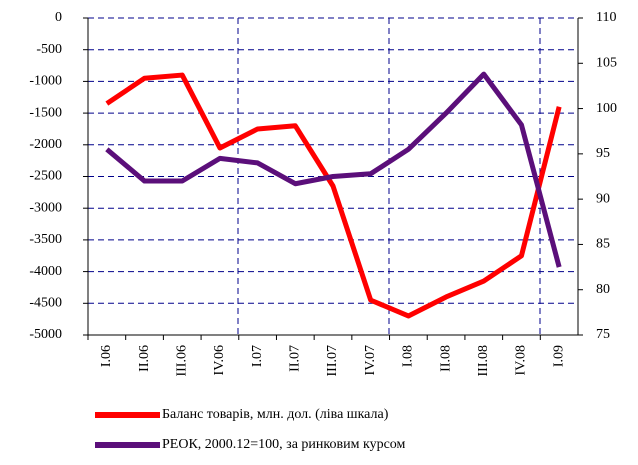 The image size is (638, 465). Describe the element at coordinates (45, 176) in the screenshot. I see `y-tick-label: -2500` at that location.